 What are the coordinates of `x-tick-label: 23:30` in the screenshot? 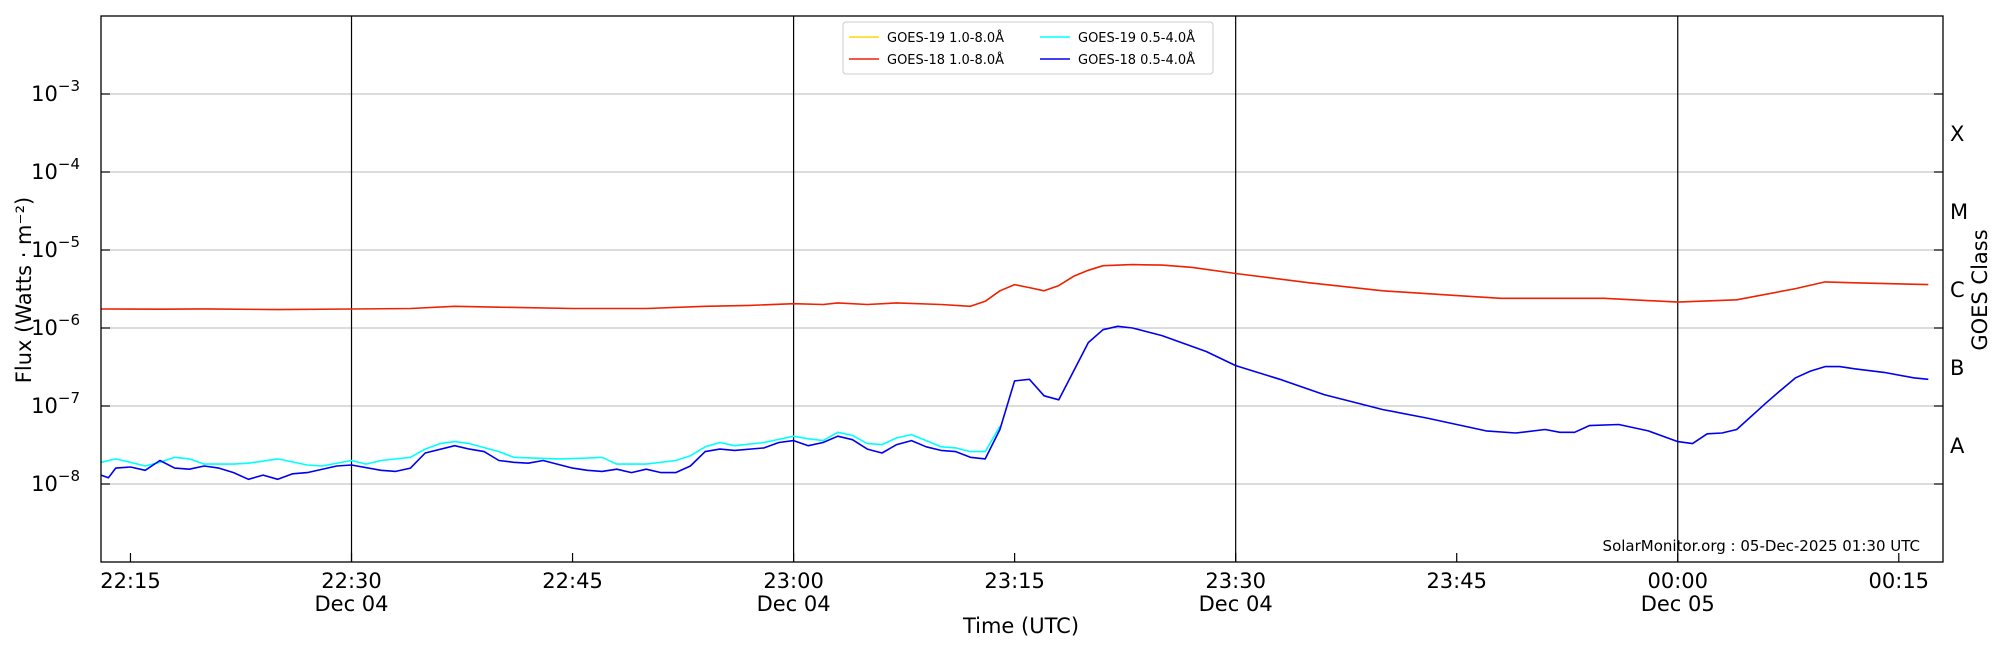 It's located at (1235, 581).